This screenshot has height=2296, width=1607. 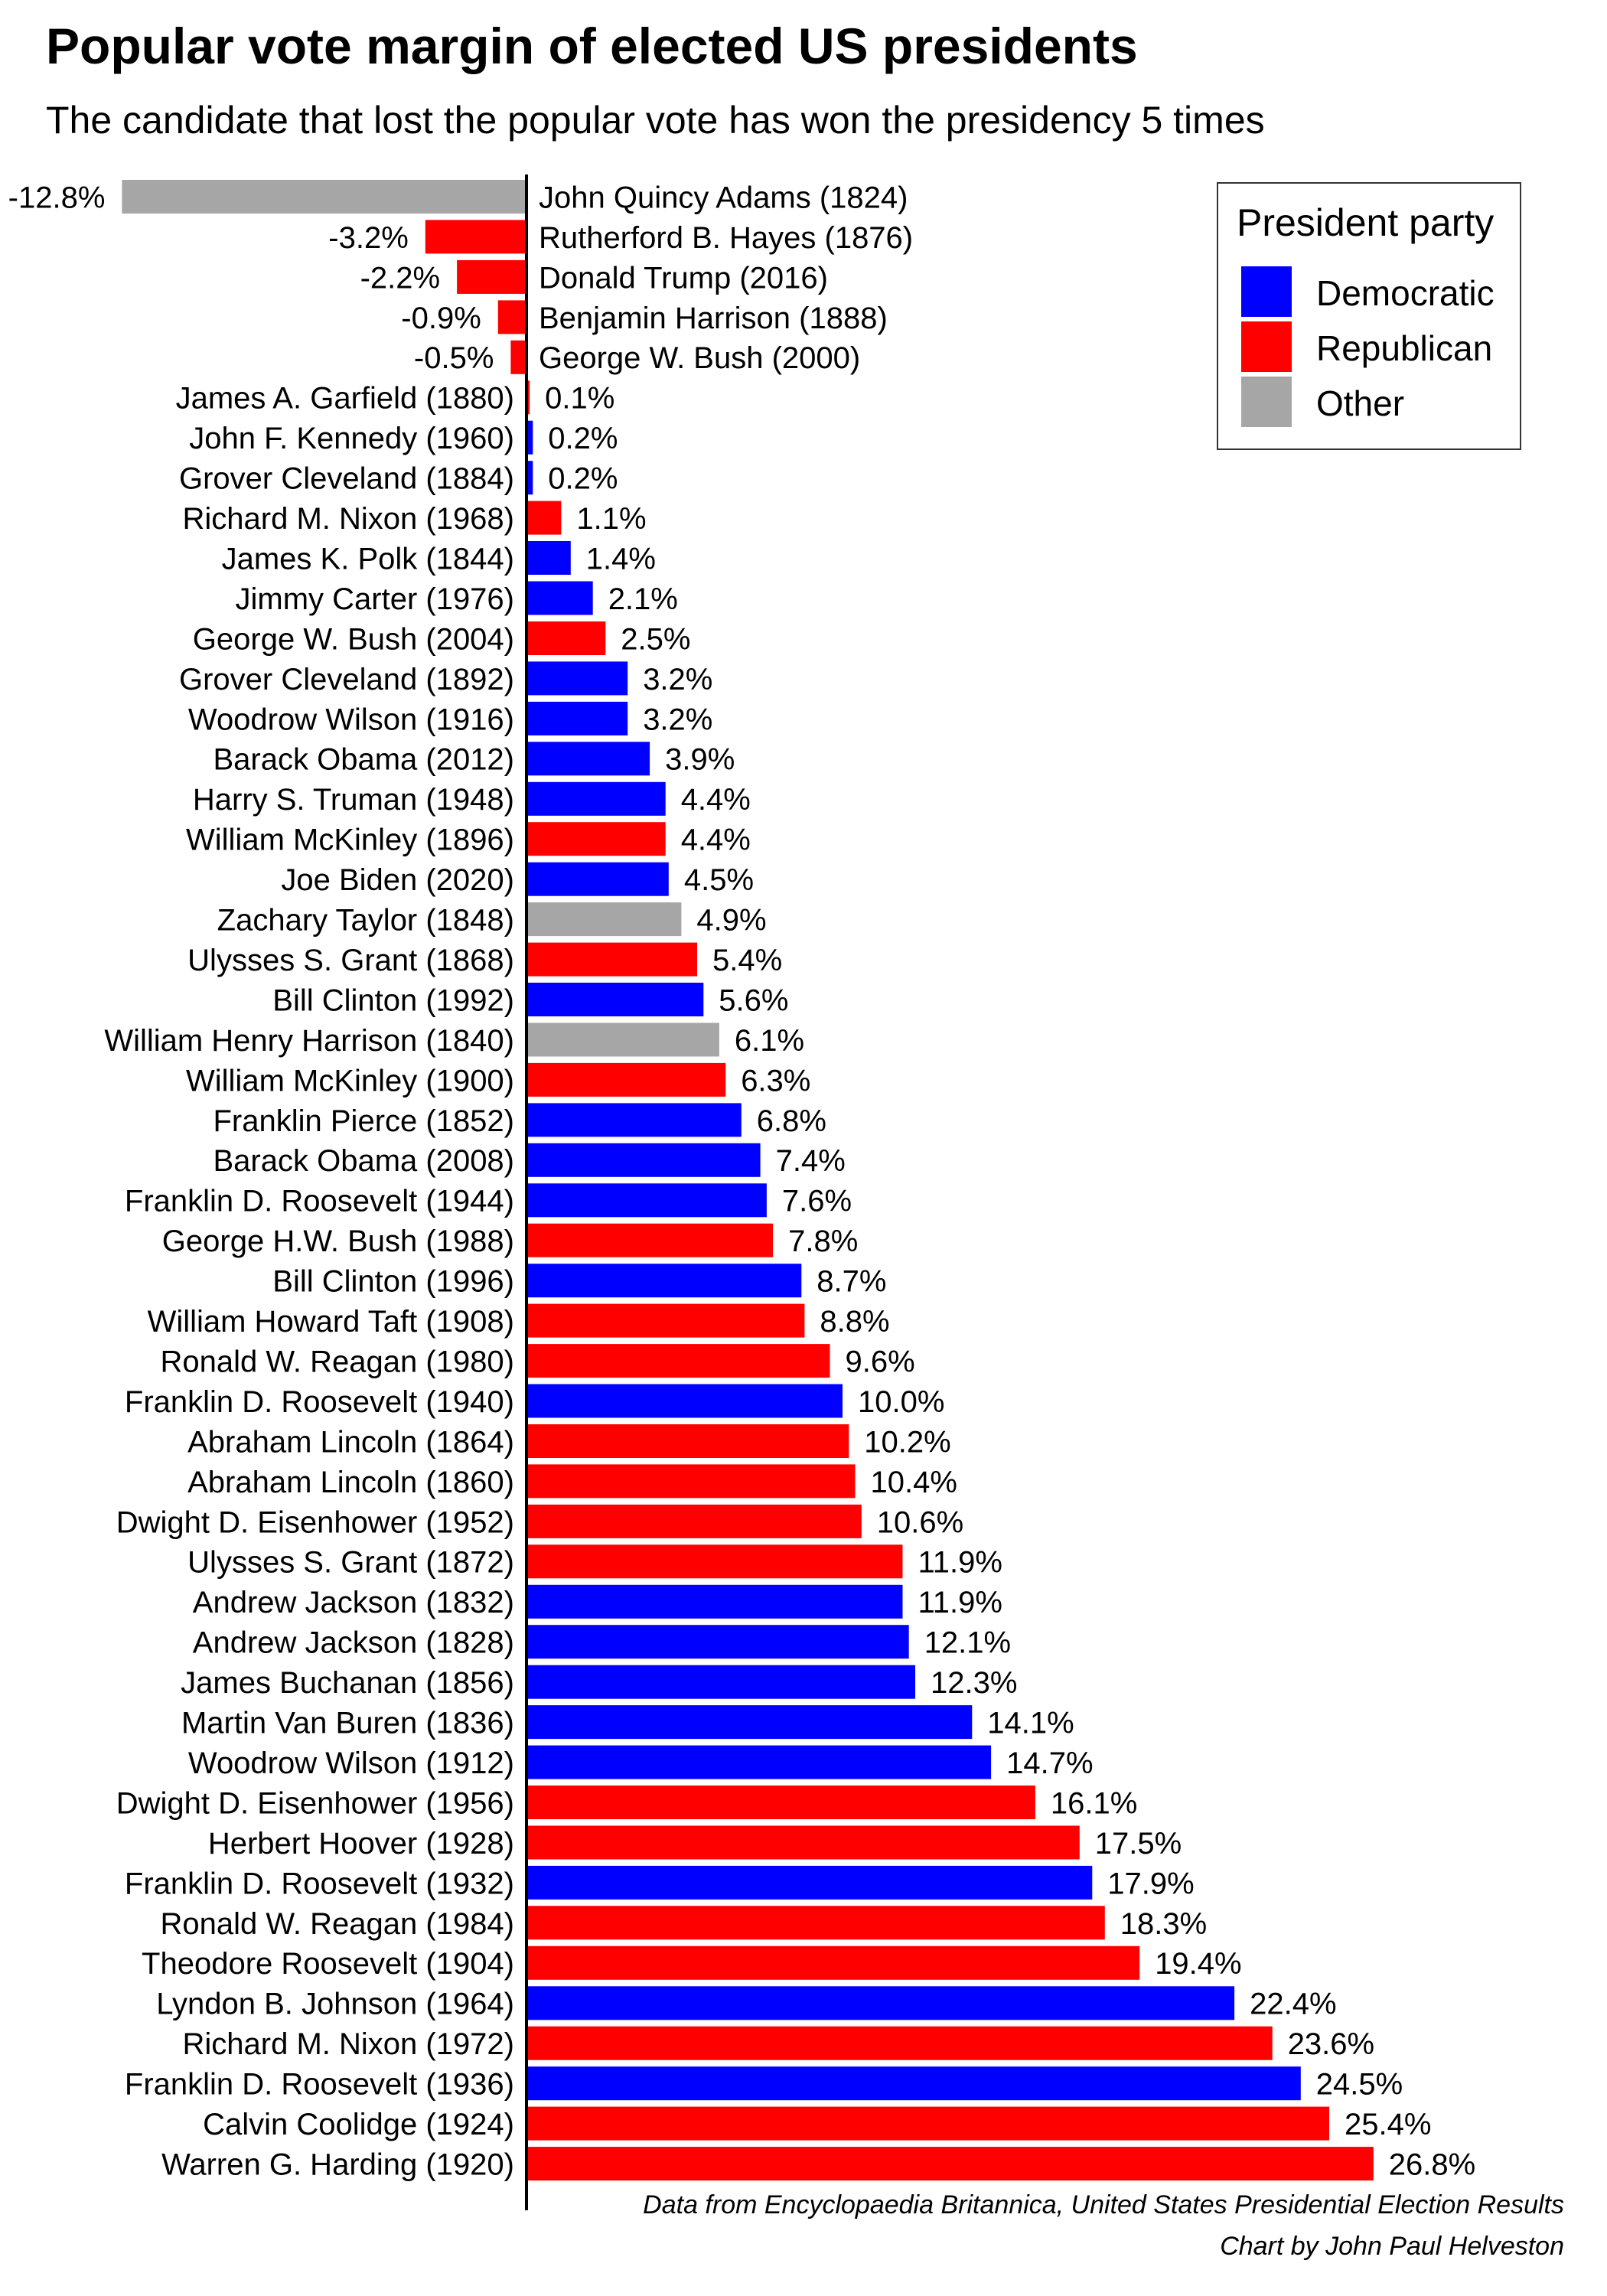 What do you see at coordinates (346, 679) in the screenshot?
I see `category-label-grover-cleveland-1892: Grover Cleveland (1892)` at bounding box center [346, 679].